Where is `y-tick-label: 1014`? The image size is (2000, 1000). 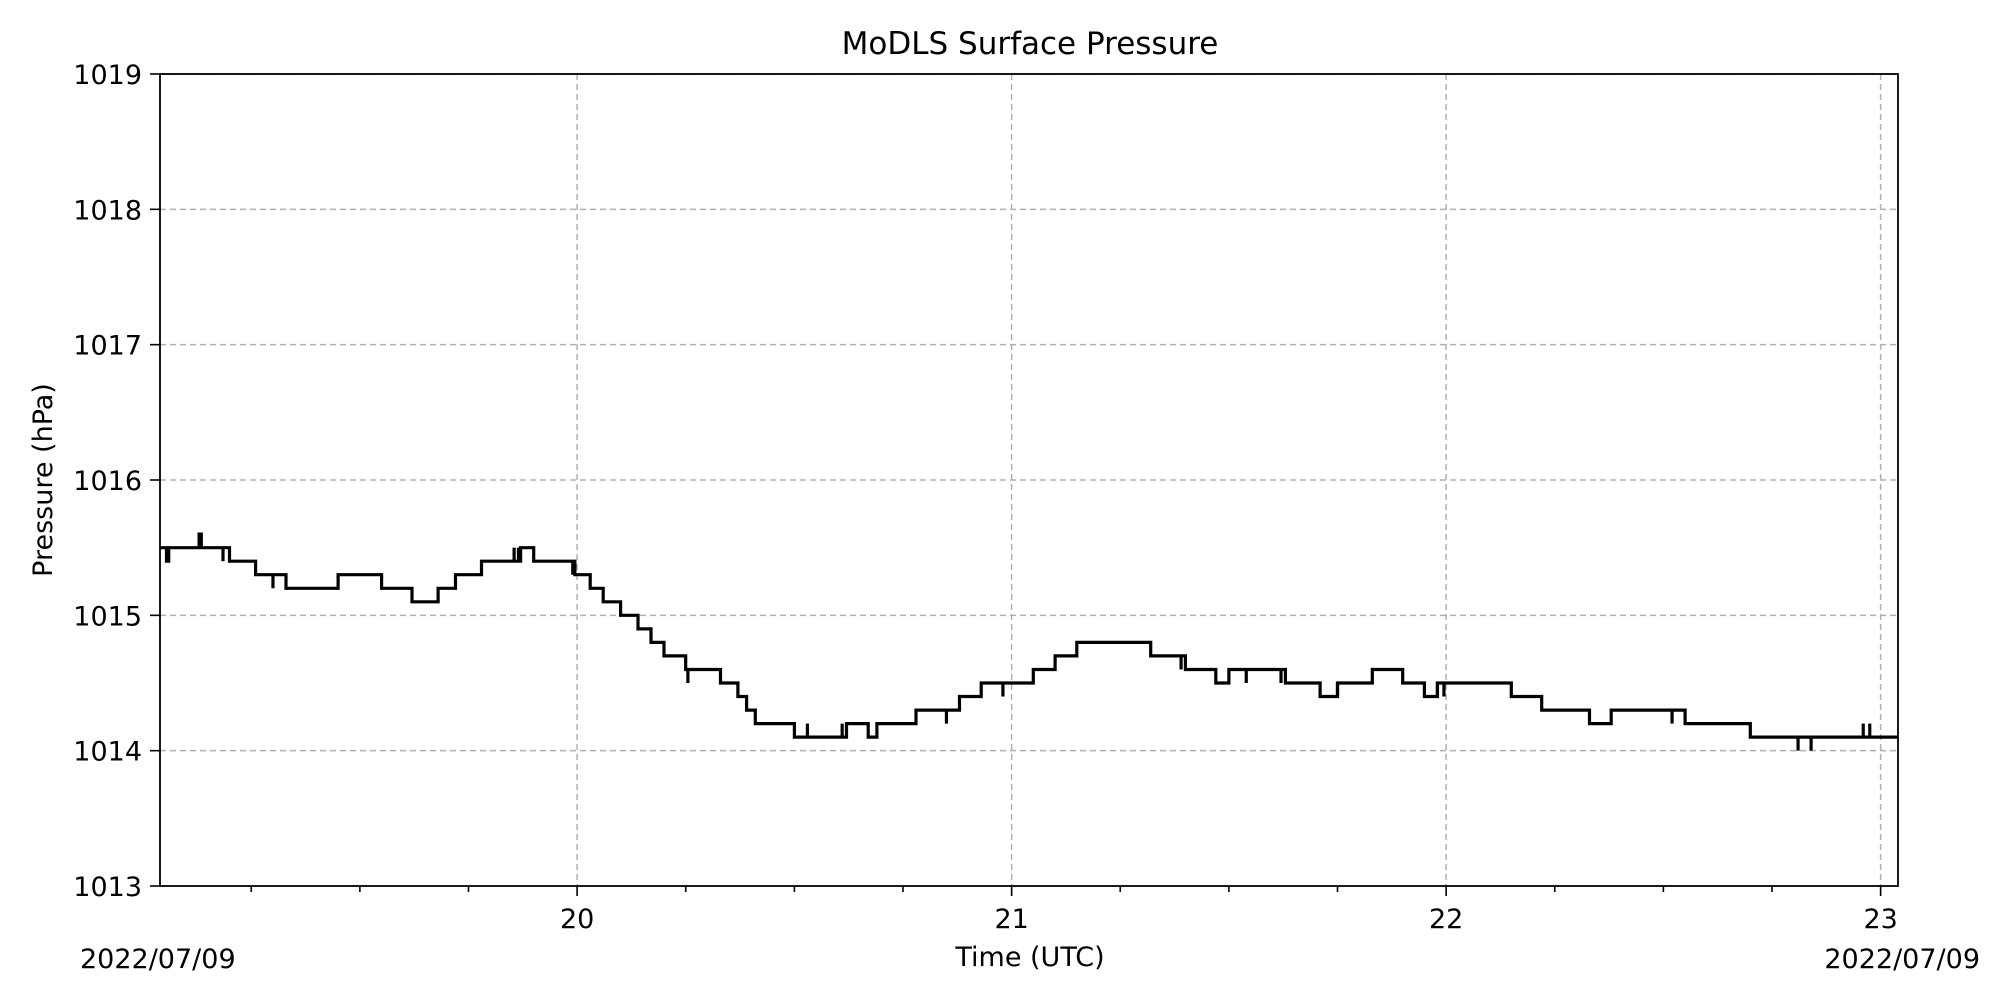 y-tick-label: 1014 is located at coordinates (107, 752).